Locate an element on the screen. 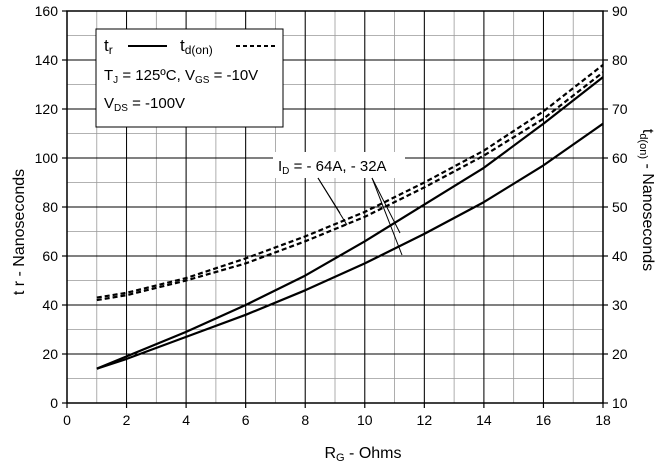 Image resolution: width=663 pixels, height=465 pixels. y-tick-label-right: 90 is located at coordinates (620, 11).